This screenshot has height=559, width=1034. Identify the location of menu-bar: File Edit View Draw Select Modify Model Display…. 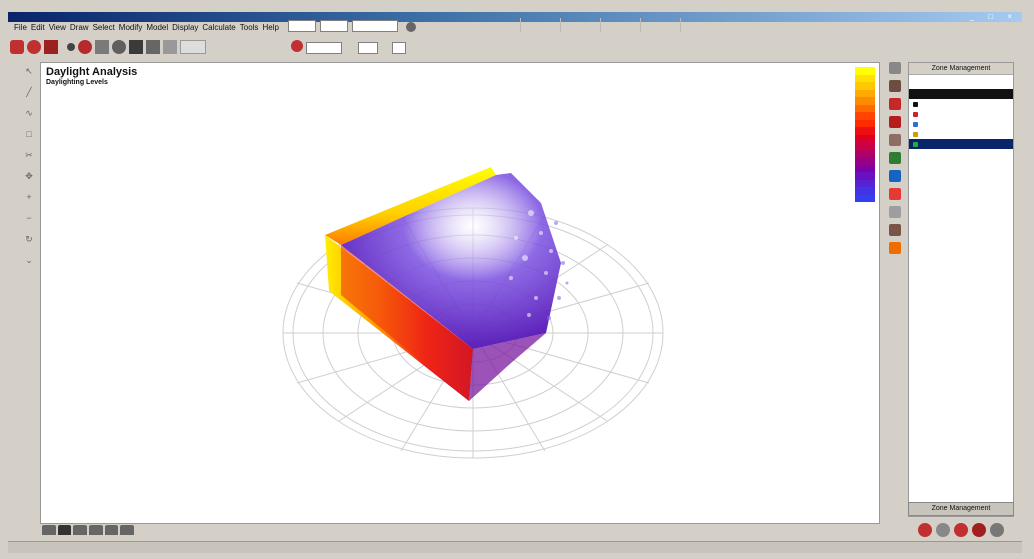
(148, 28).